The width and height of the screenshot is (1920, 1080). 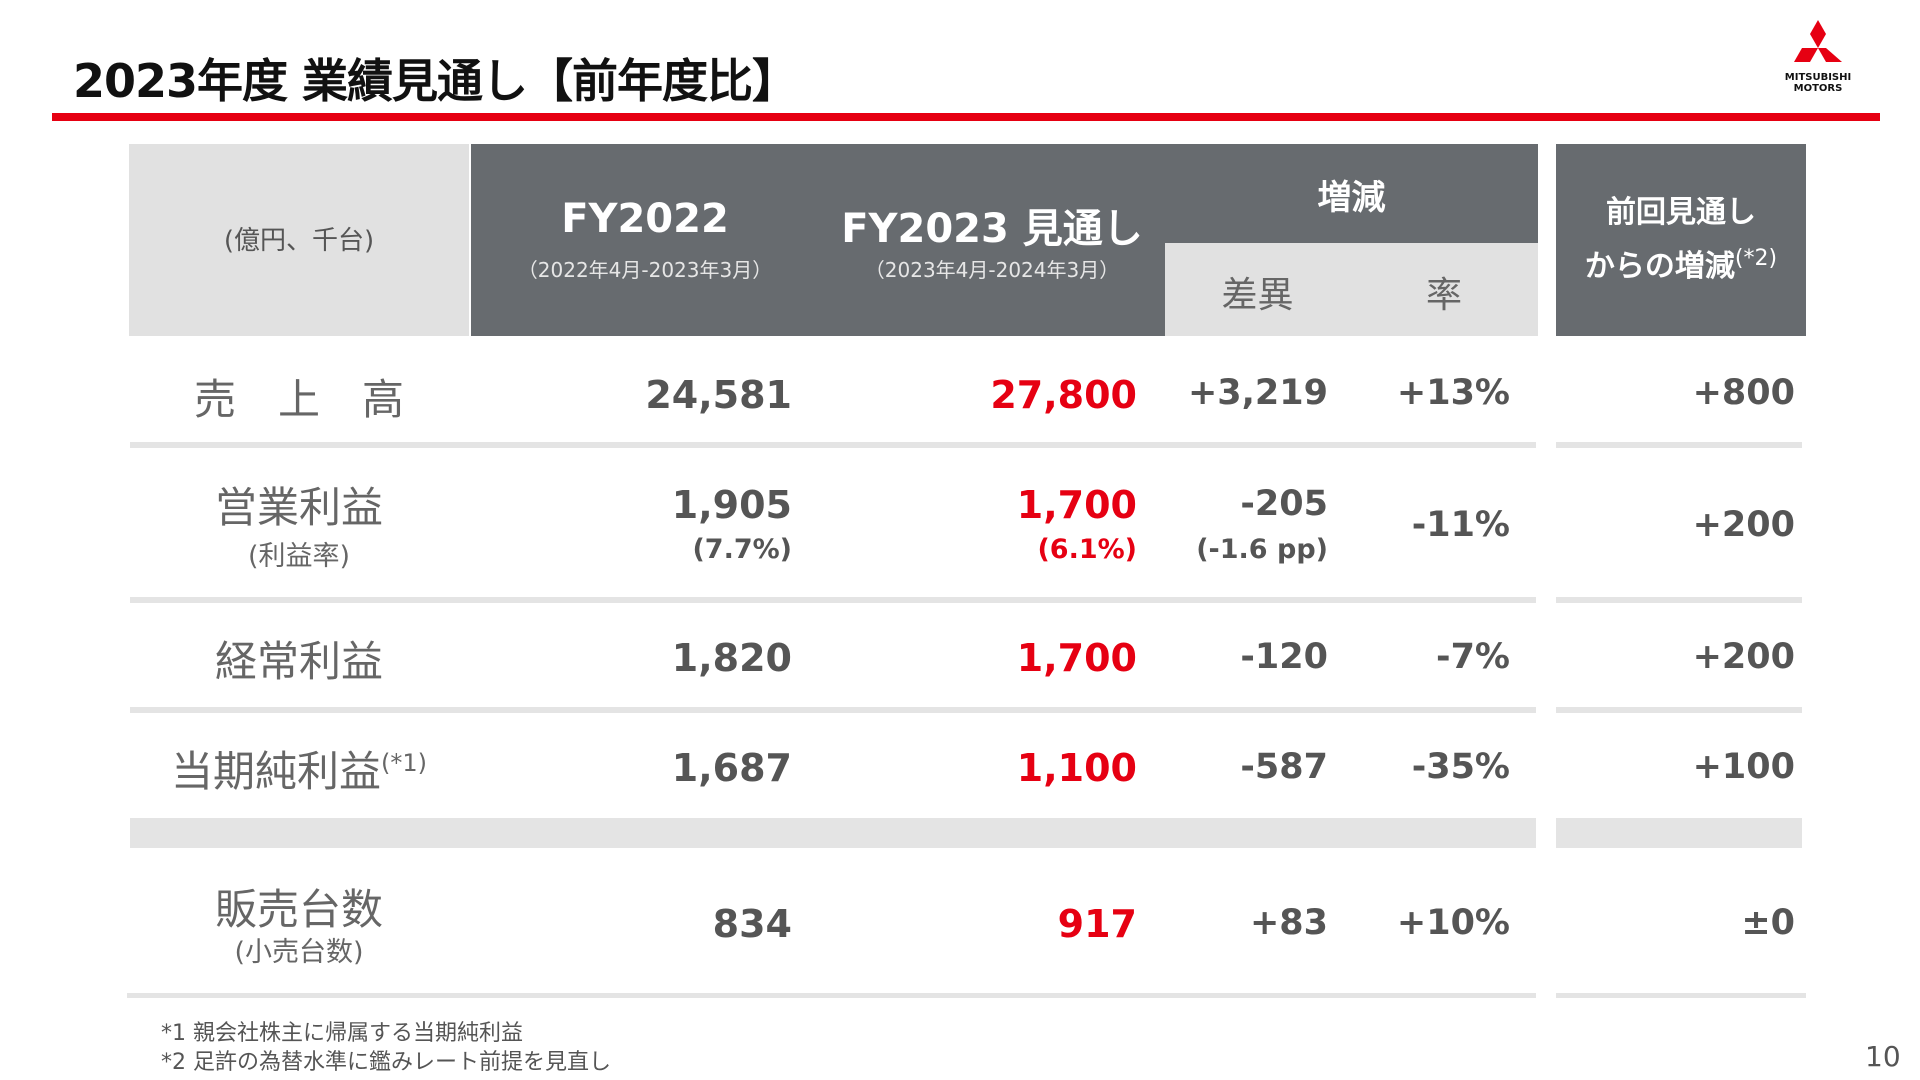 What do you see at coordinates (731, 658) in the screenshot?
I see `ordinary-fy2022: 1,820` at bounding box center [731, 658].